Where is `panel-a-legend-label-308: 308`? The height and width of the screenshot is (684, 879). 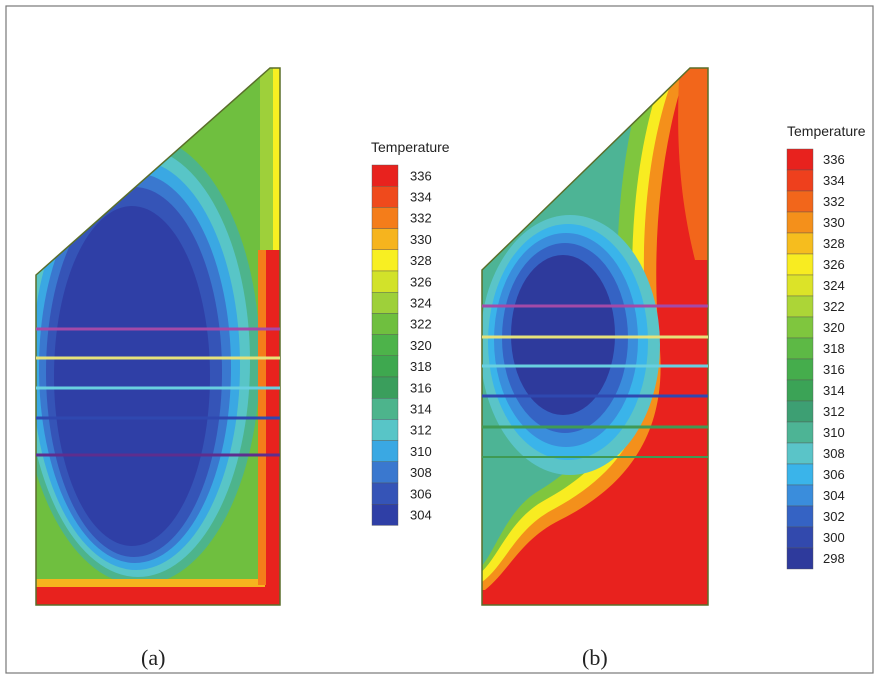 panel-a-legend-label-308: 308 is located at coordinates (421, 472).